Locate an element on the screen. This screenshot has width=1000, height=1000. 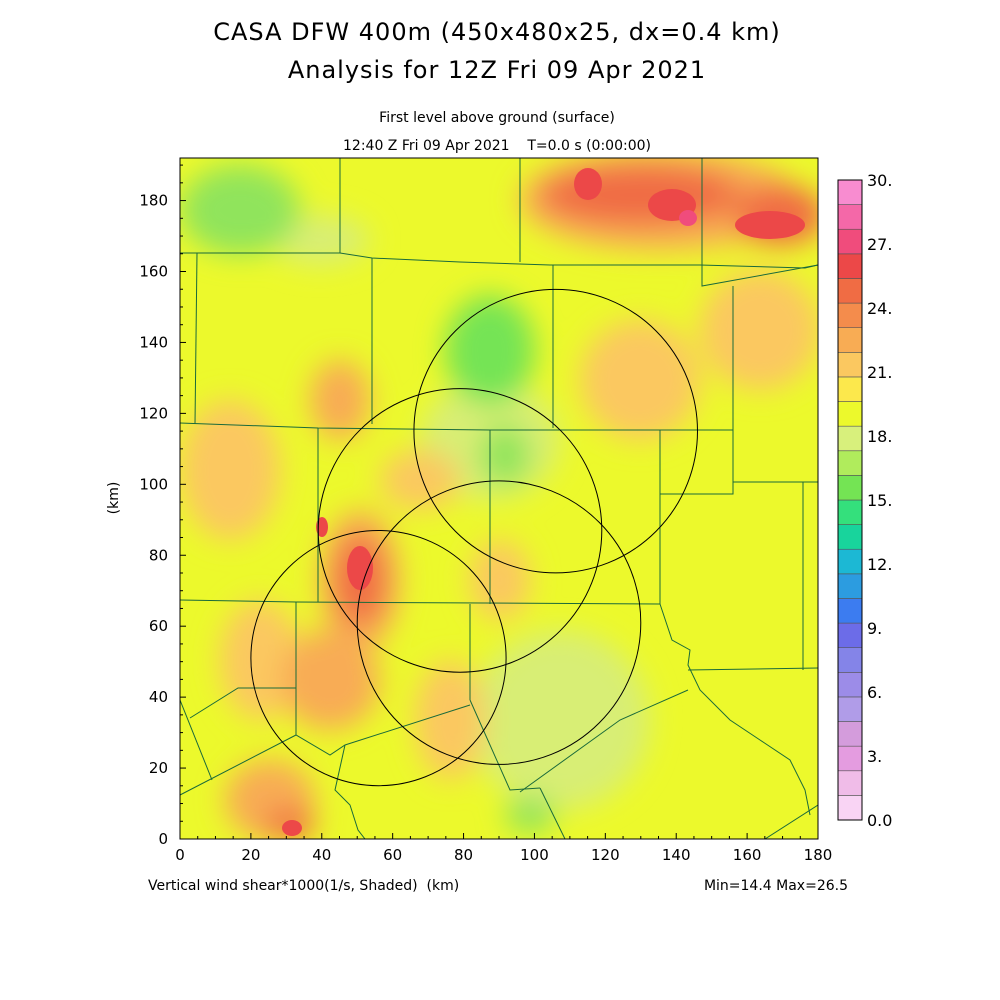
colorbar-label: 6. is located at coordinates (874, 692).